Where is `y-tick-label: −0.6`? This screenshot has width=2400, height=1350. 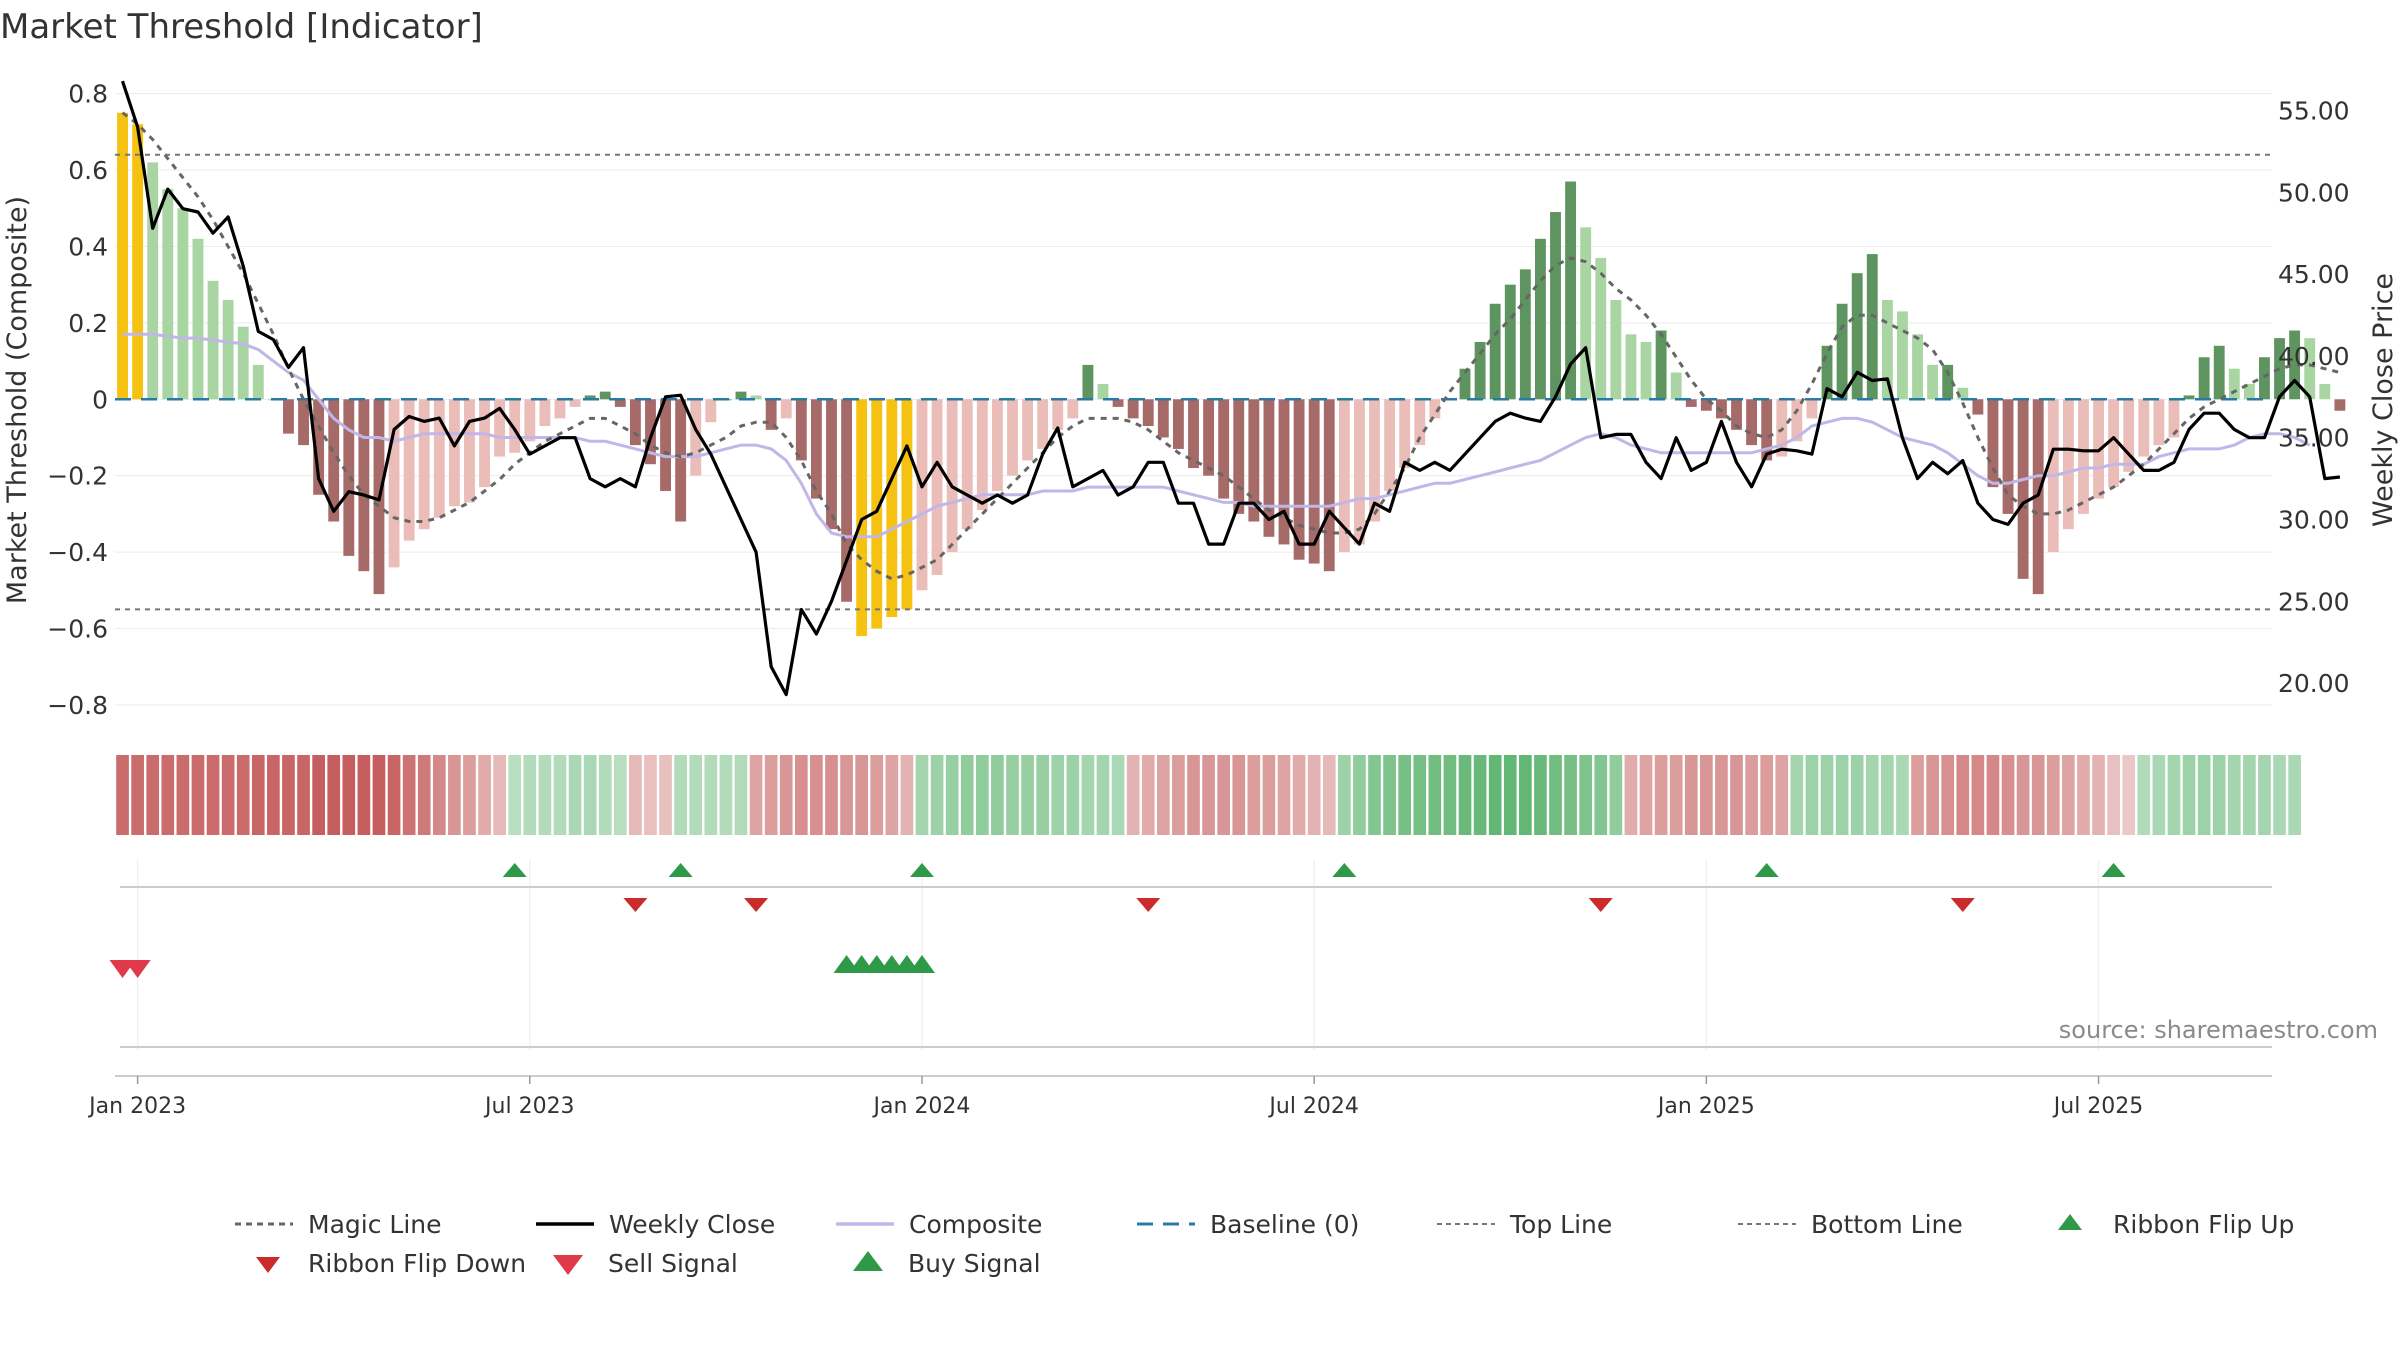 y-tick-label: −0.6 is located at coordinates (77, 628).